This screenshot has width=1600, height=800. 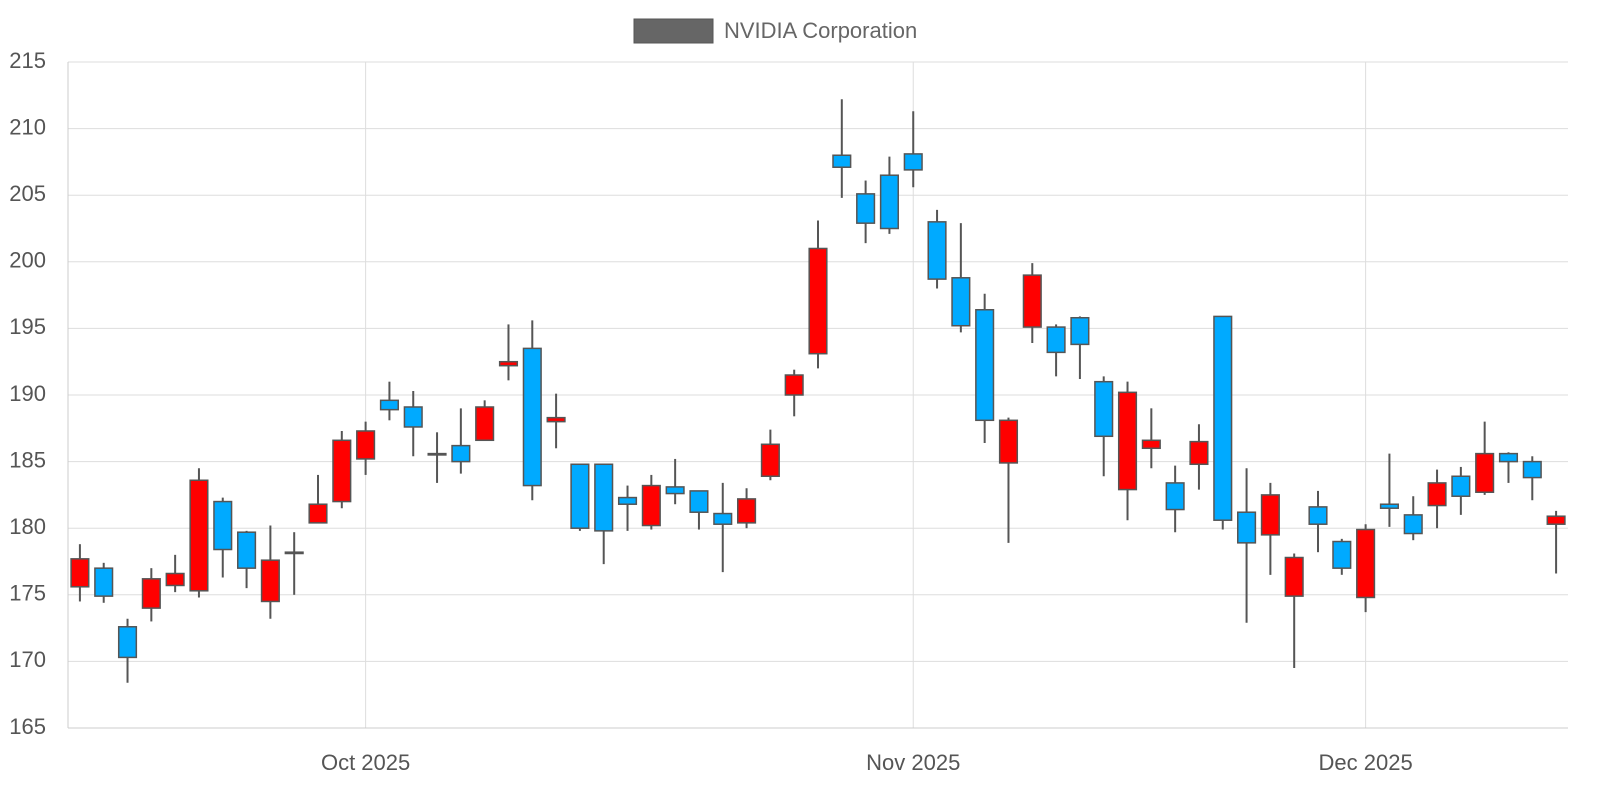 What do you see at coordinates (27, 260) in the screenshot?
I see `y-tick-label: 200` at bounding box center [27, 260].